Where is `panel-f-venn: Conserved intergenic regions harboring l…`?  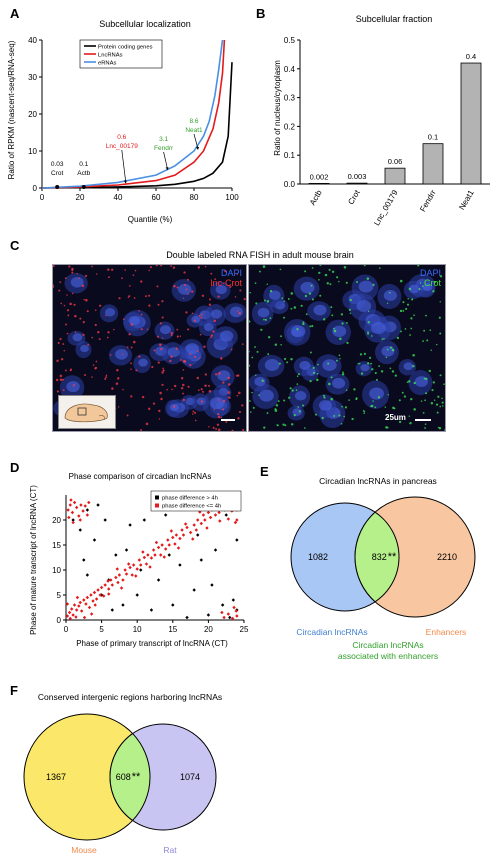
panel-f-venn: Conserved intergenic regions harboring l… is located at coordinates (122, 773).